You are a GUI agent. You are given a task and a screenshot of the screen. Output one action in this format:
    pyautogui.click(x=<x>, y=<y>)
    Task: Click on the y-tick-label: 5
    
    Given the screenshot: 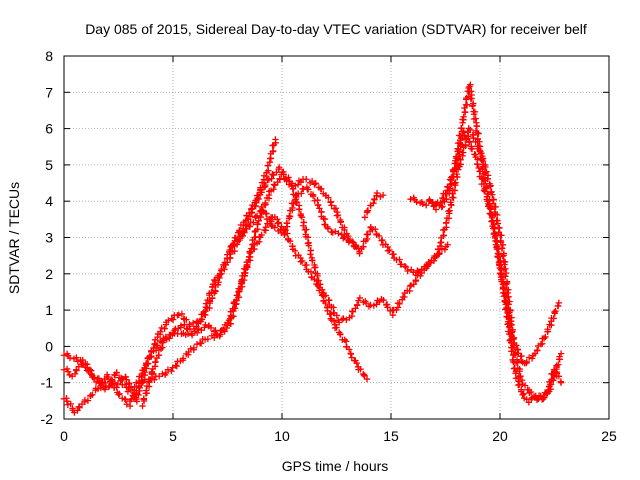 What is the action you would take?
    pyautogui.click(x=49, y=165)
    